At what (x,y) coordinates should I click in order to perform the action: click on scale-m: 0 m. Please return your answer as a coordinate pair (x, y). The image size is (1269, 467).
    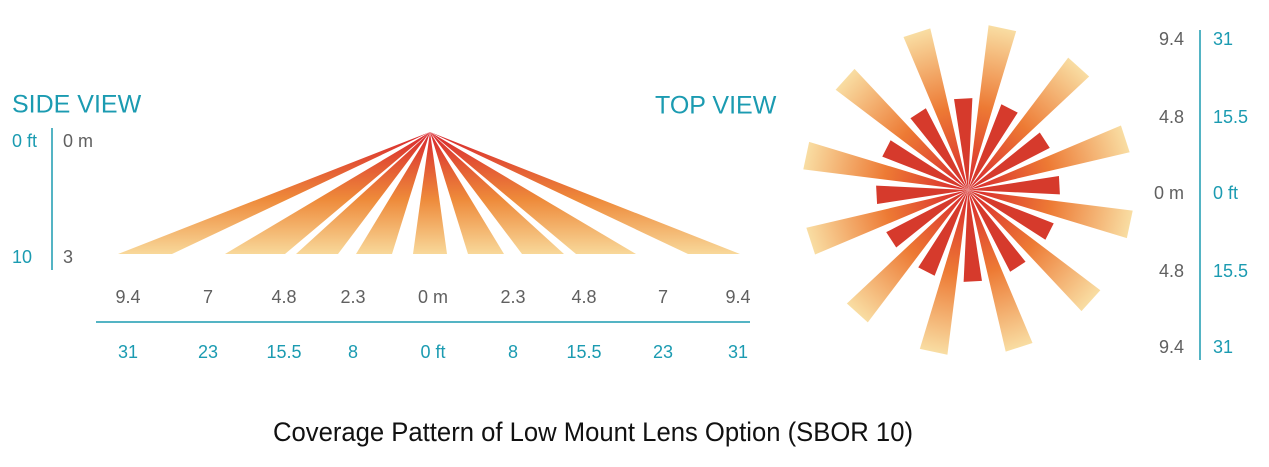
    Looking at the image, I should click on (1169, 193).